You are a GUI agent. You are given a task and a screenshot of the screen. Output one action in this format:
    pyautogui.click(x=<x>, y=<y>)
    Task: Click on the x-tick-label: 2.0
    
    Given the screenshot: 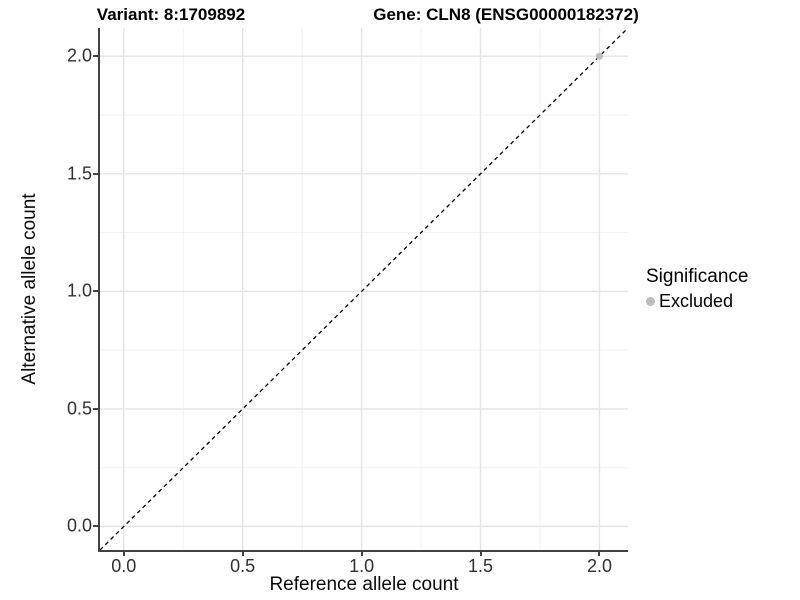 What is the action you would take?
    pyautogui.click(x=599, y=566)
    